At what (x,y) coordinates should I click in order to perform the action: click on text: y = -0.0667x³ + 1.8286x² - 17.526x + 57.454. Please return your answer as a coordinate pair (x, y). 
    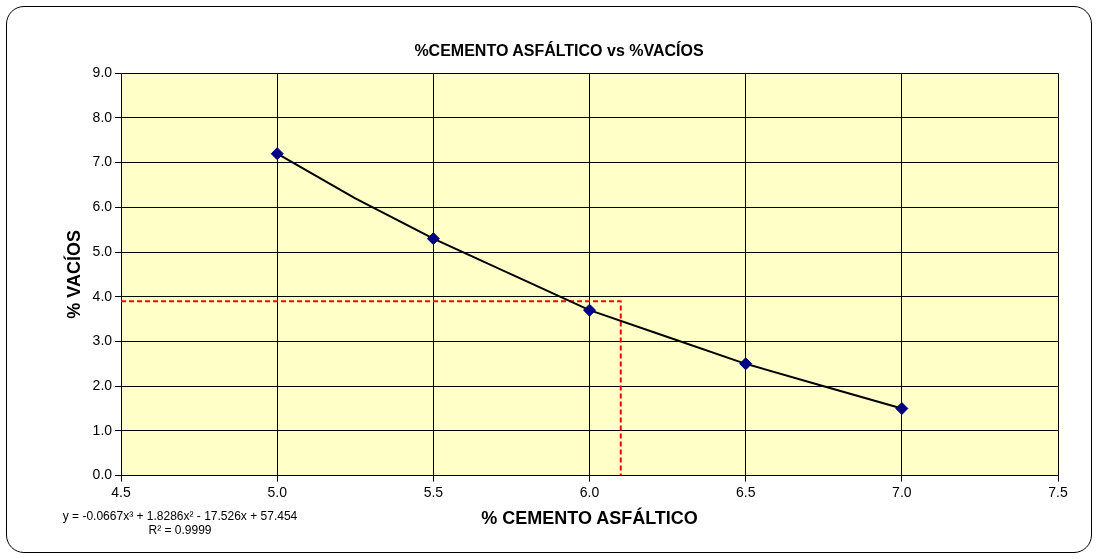
    Looking at the image, I should click on (180, 516).